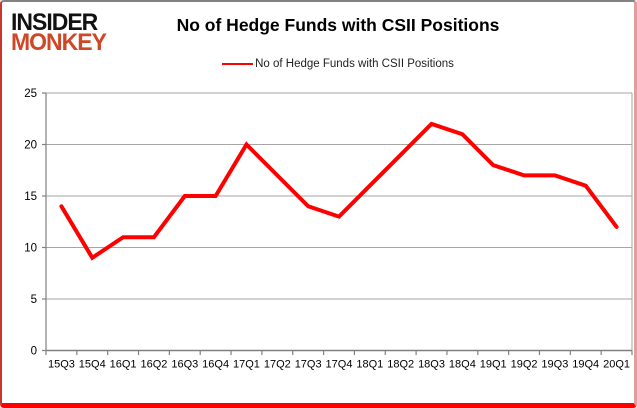  What do you see at coordinates (59, 41) in the screenshot?
I see `logo-text-monkey: MONKEY` at bounding box center [59, 41].